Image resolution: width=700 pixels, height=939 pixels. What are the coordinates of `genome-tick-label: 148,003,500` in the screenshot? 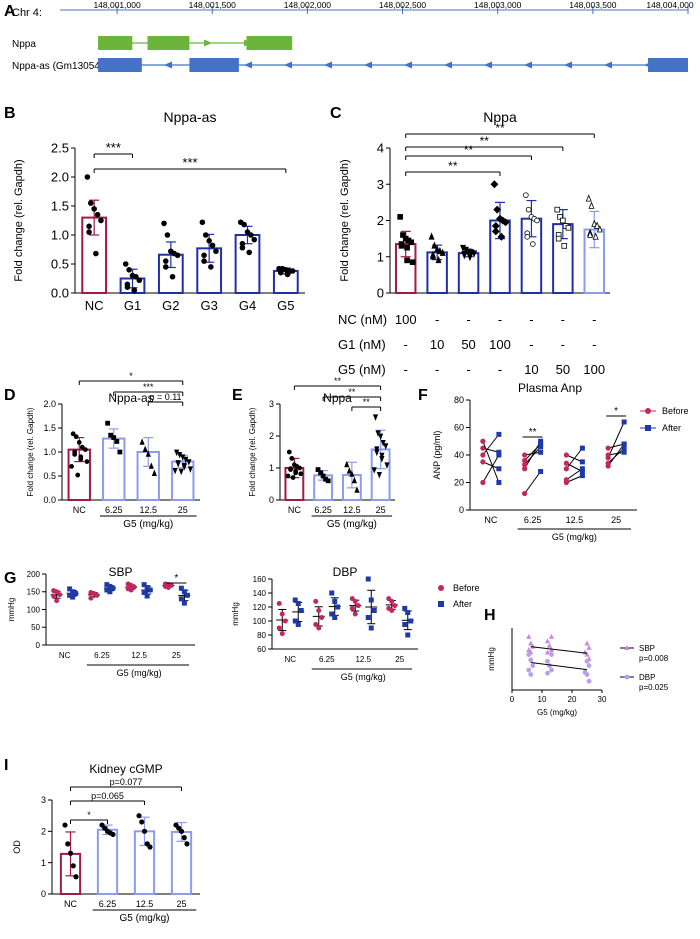 It's located at (593, 5).